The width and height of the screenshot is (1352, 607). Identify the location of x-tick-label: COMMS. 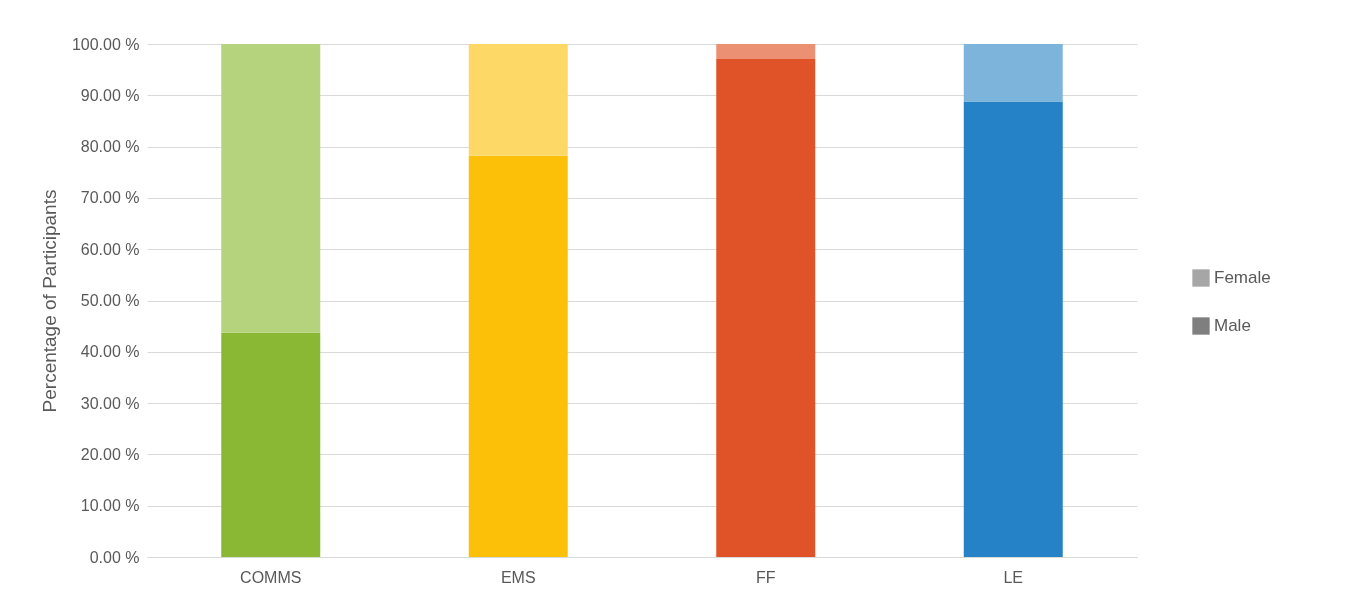
(271, 577).